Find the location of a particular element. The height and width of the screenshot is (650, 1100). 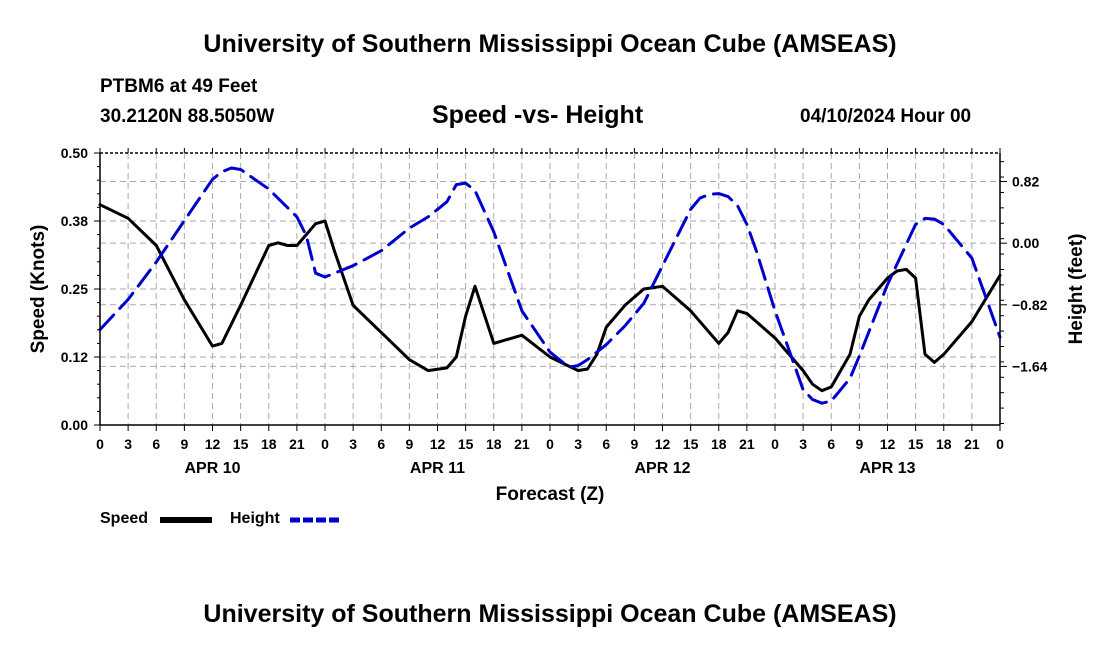

legend-height-label: Height is located at coordinates (255, 518).